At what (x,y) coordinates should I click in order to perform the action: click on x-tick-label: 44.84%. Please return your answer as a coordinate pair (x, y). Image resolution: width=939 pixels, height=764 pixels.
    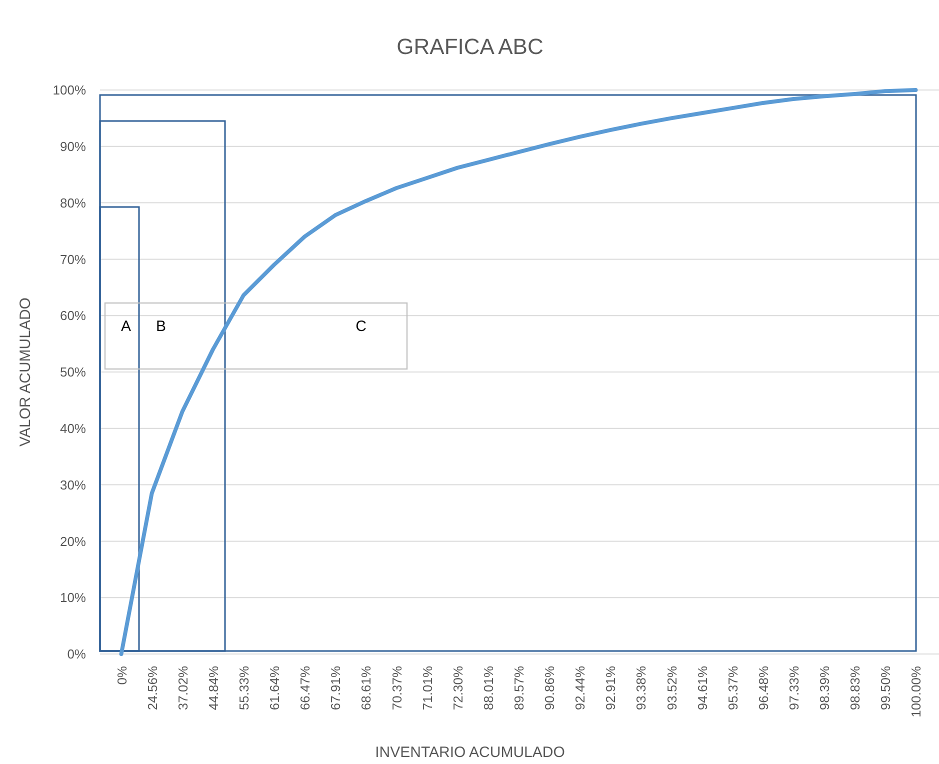
    Looking at the image, I should click on (213, 688).